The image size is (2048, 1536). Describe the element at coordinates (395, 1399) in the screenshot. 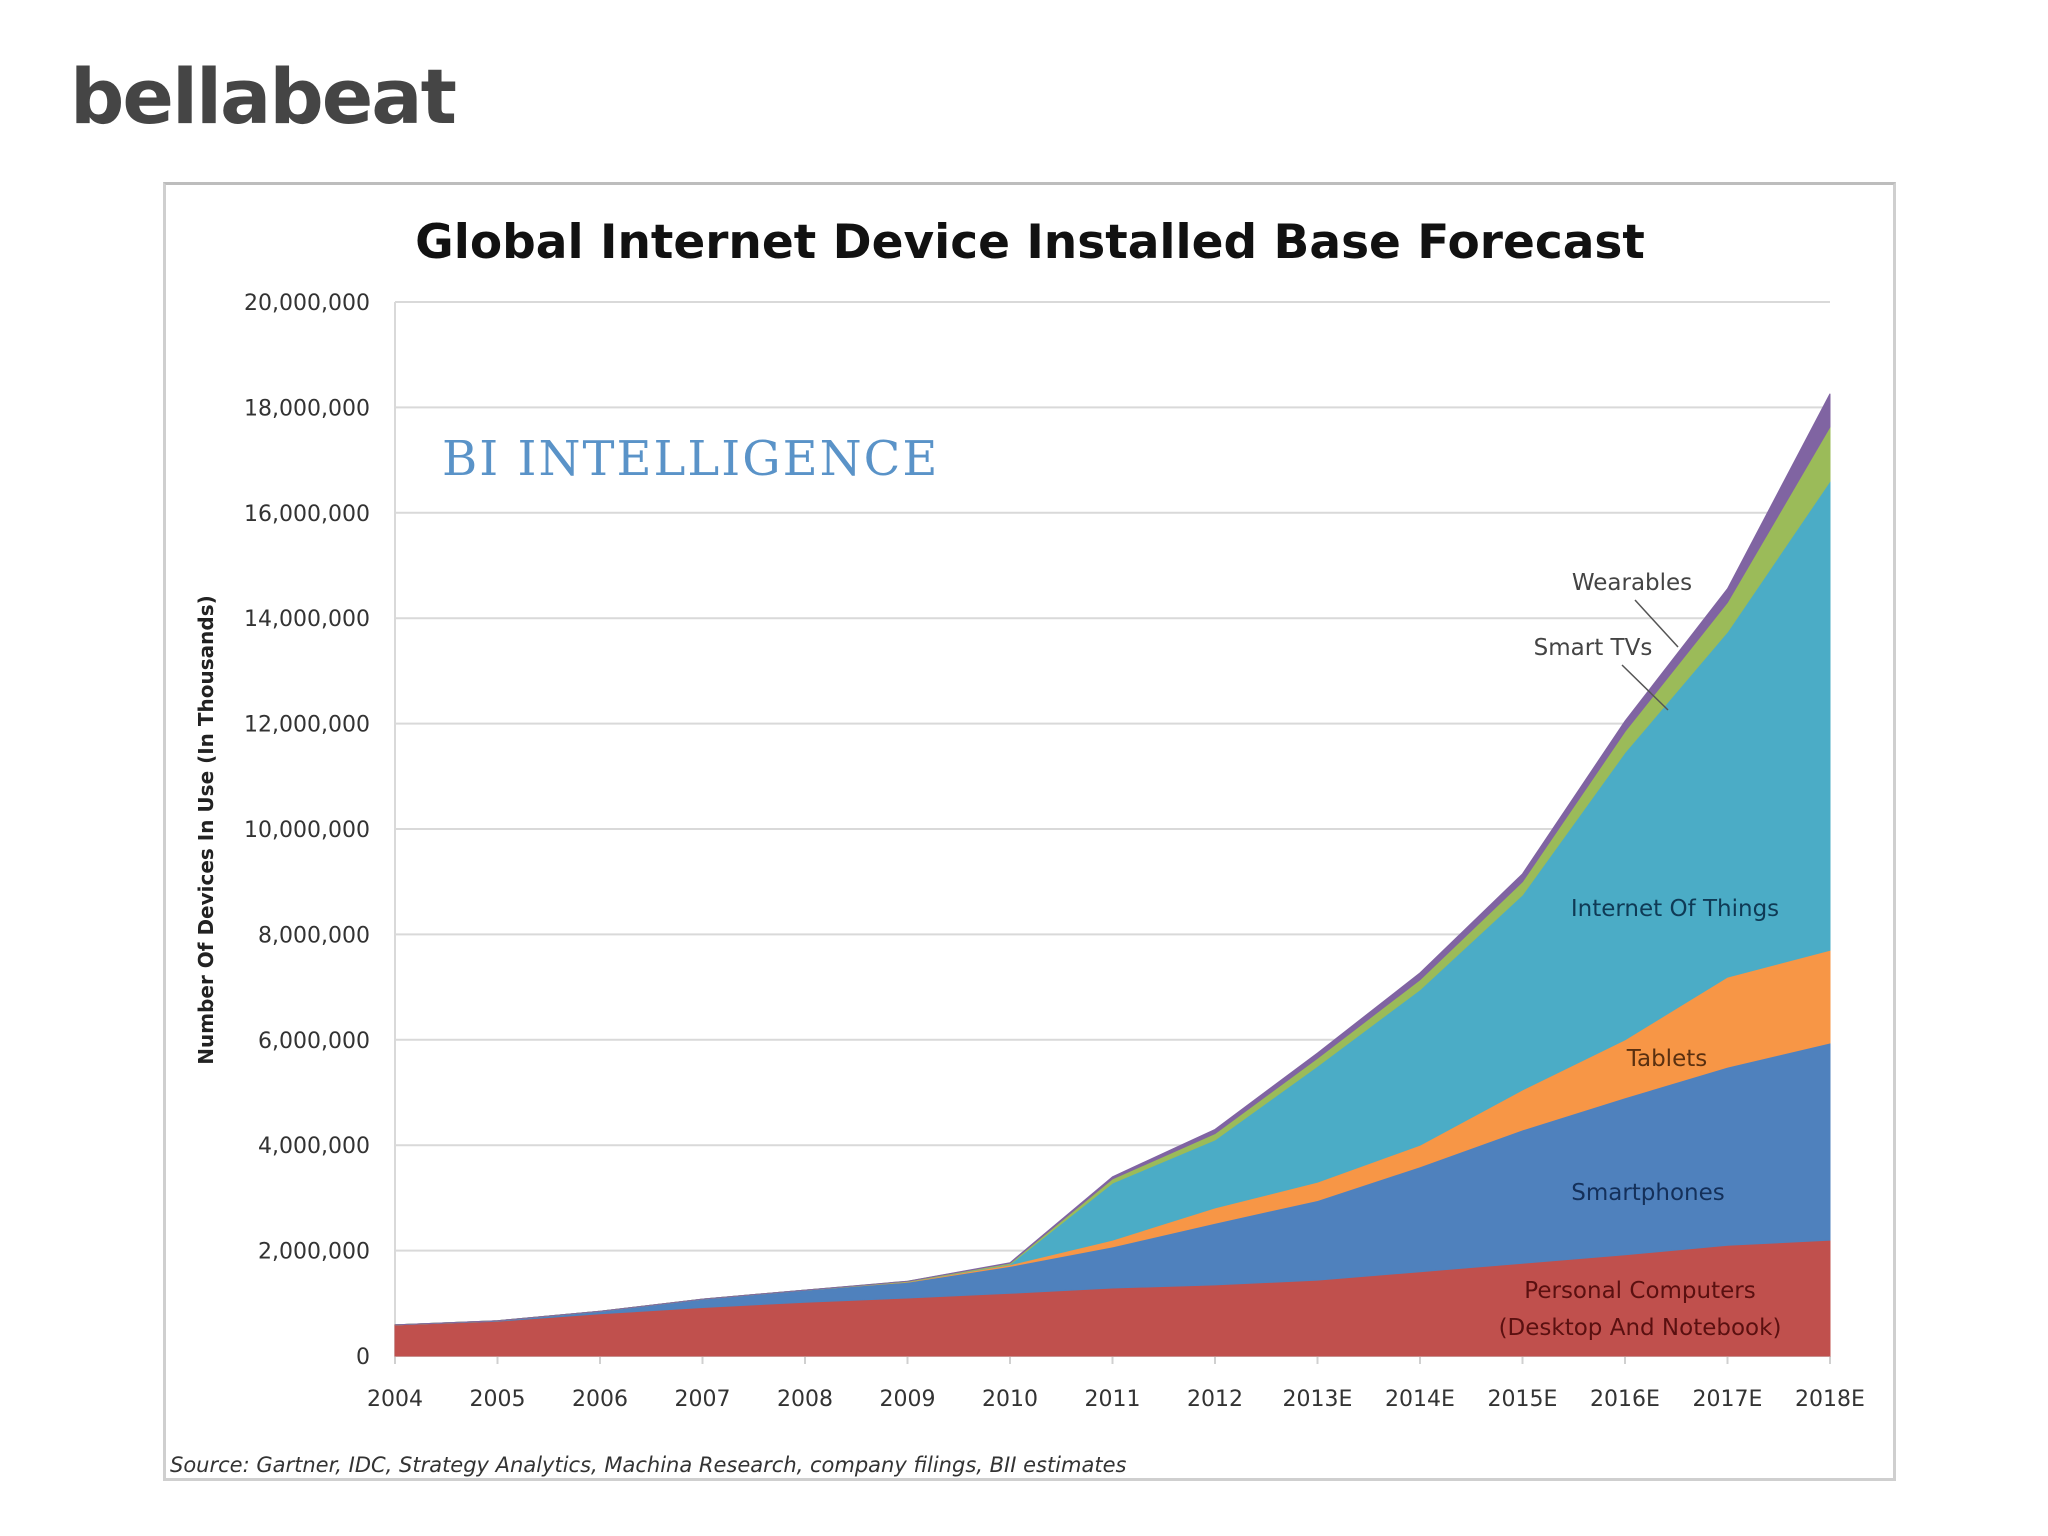

I see `x-tick-label: 2004` at that location.